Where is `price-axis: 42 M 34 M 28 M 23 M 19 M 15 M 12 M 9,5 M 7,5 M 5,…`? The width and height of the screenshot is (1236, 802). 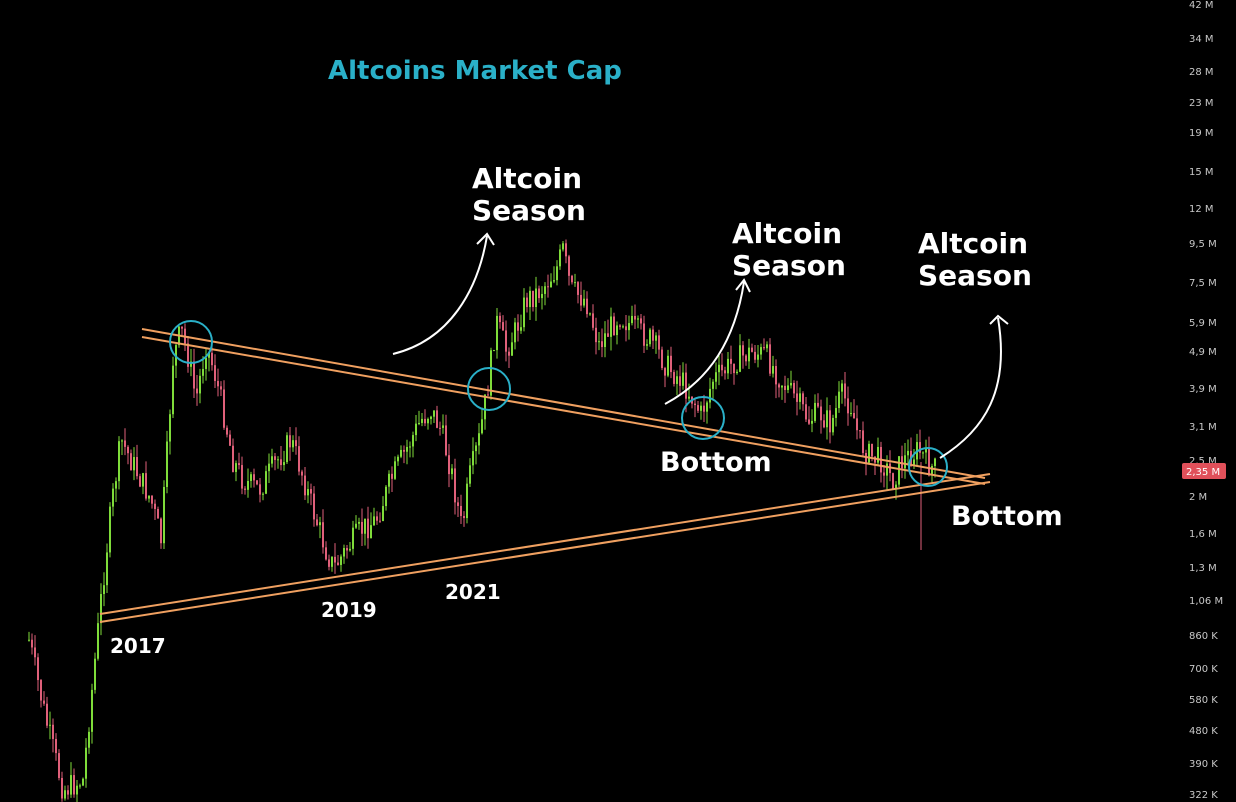
price-axis: 42 M 34 M 28 M 23 M 19 M 15 M 12 M 9,5 M 7,5 M 5,… is located at coordinates (1206, 400).